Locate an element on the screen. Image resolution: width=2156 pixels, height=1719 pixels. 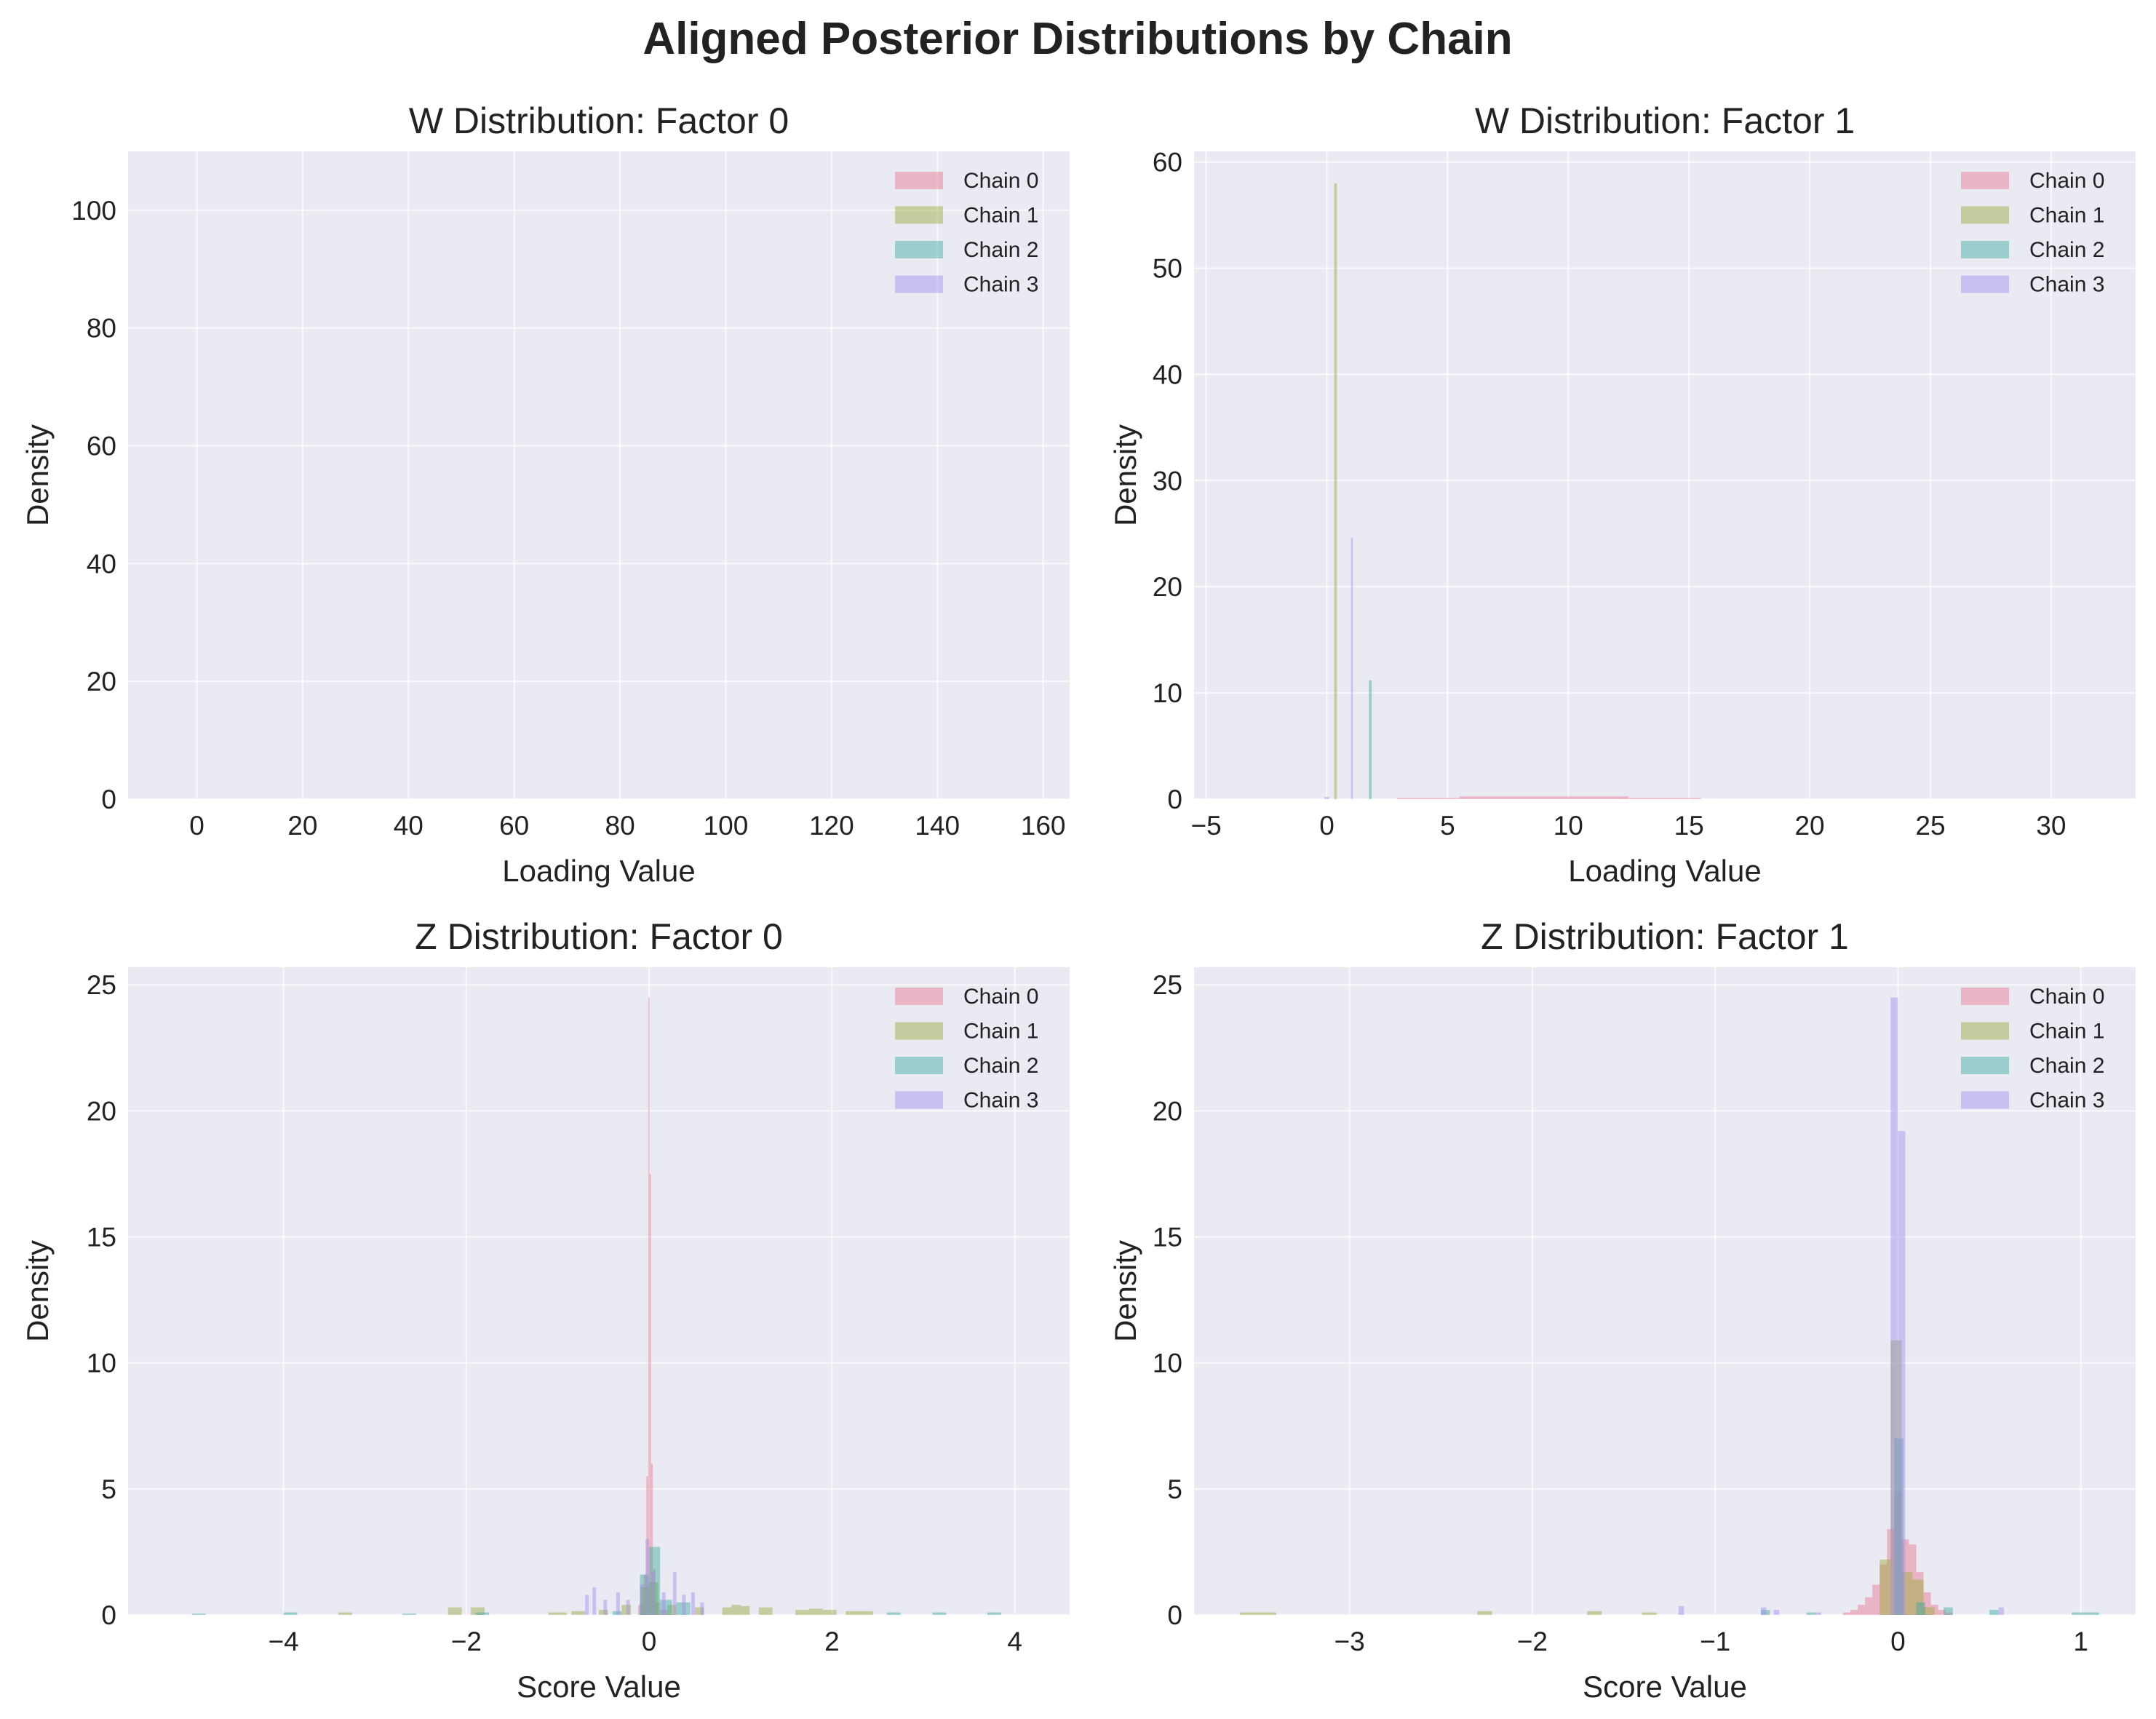
y-tick-label: 60 is located at coordinates (101, 446).